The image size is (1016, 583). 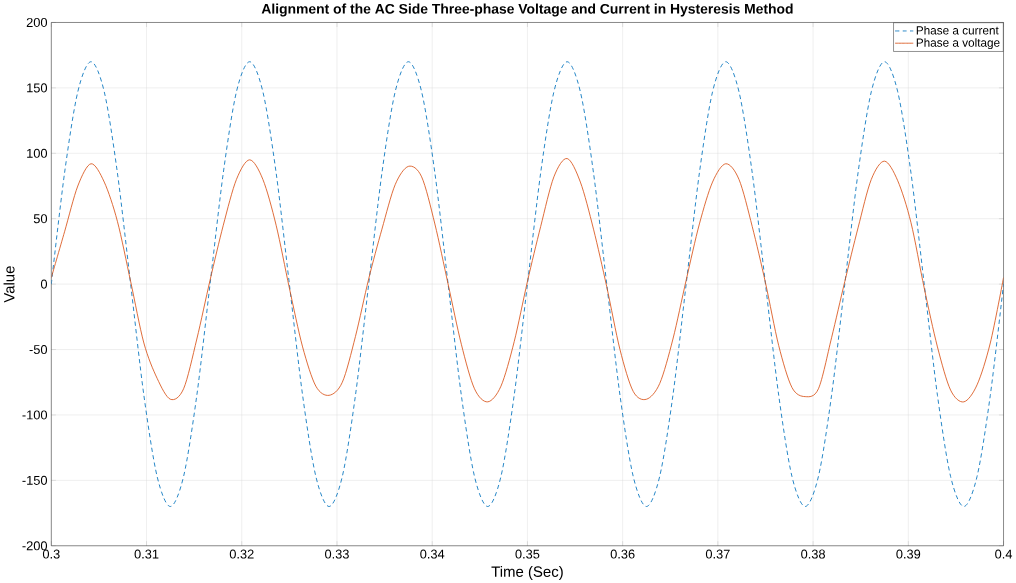 I want to click on x-axis-title: Time (Sec), so click(x=527, y=572).